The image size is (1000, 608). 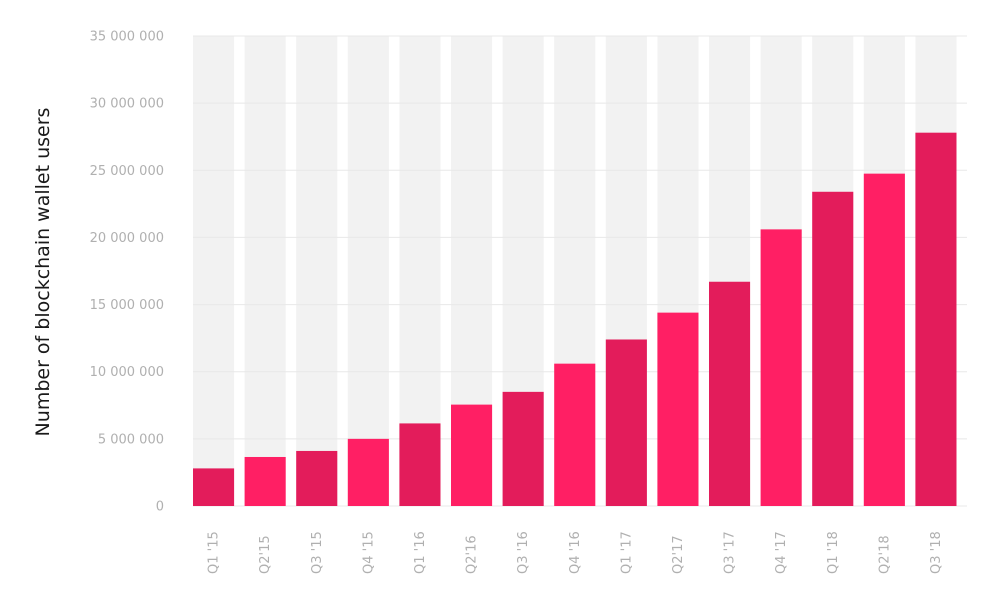 I want to click on x-tick-label: Q1 '16, so click(x=420, y=552).